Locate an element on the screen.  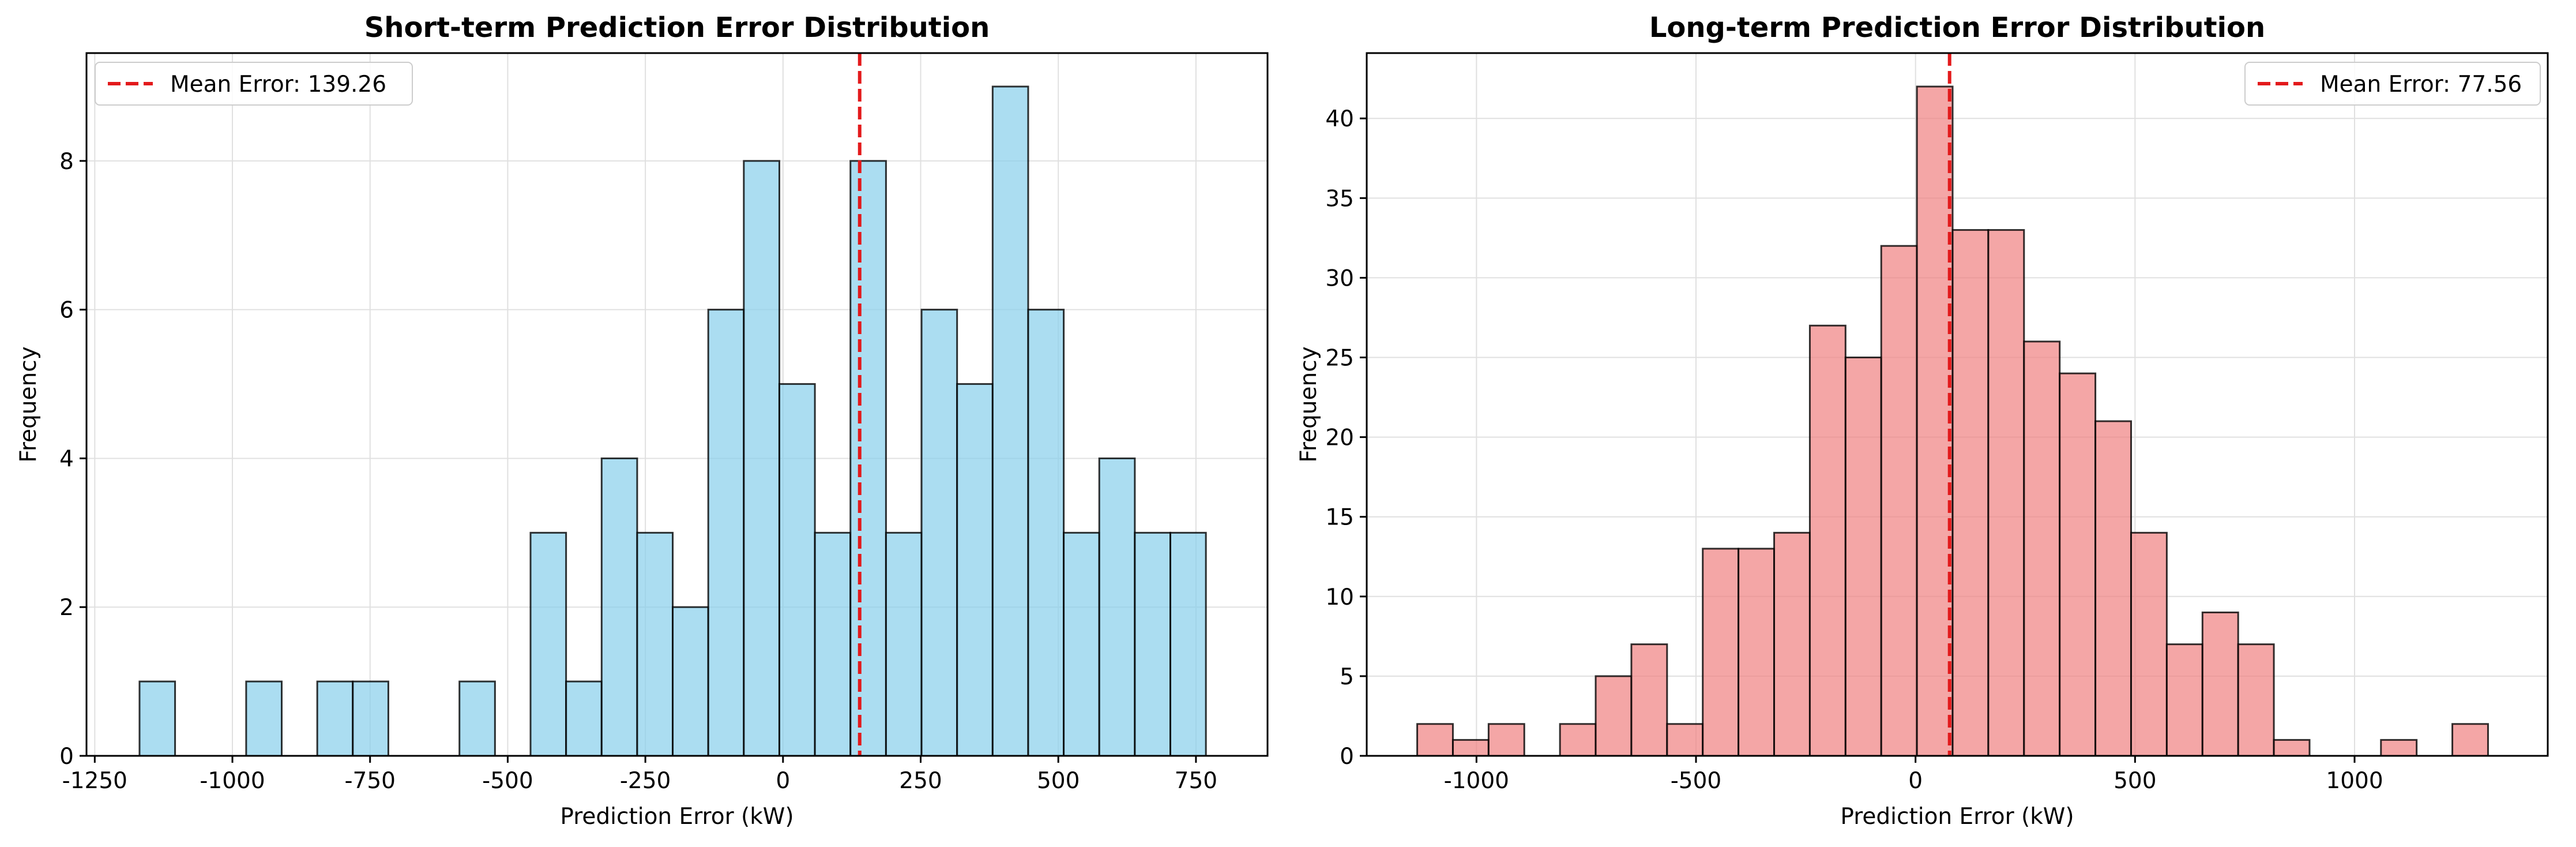
y-tick-label: 8 is located at coordinates (66, 162).